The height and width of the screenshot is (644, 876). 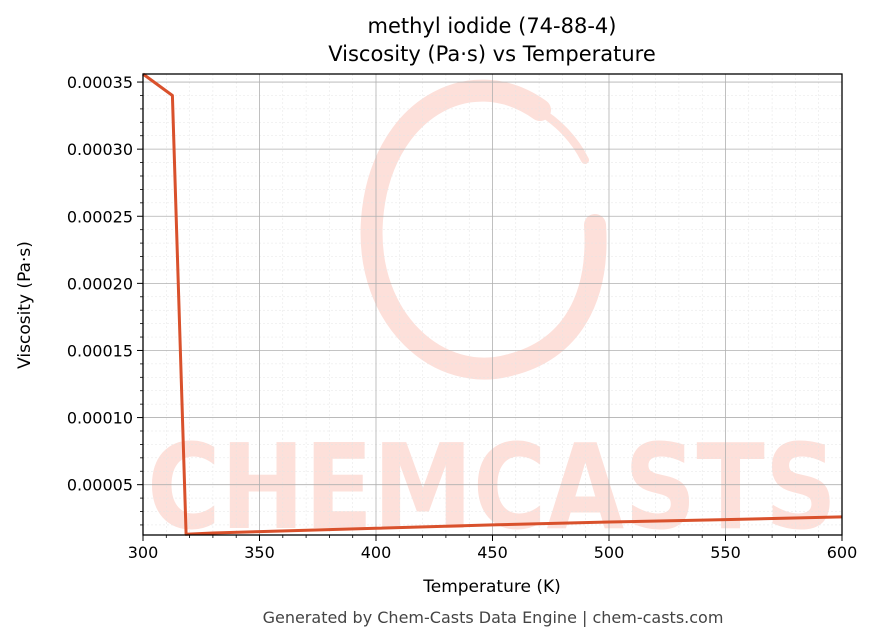 What do you see at coordinates (100, 283) in the screenshot?
I see `y-tick-label: 0.00020` at bounding box center [100, 283].